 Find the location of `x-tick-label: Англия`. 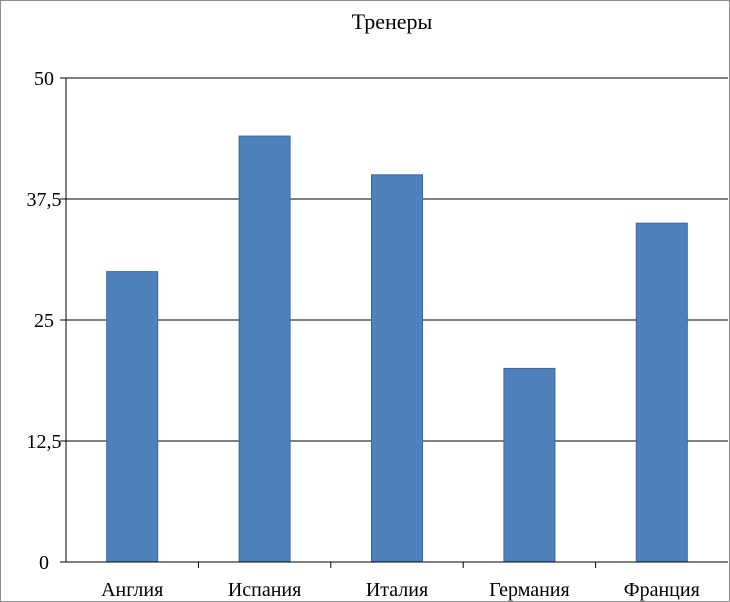

x-tick-label: Англия is located at coordinates (132, 590).